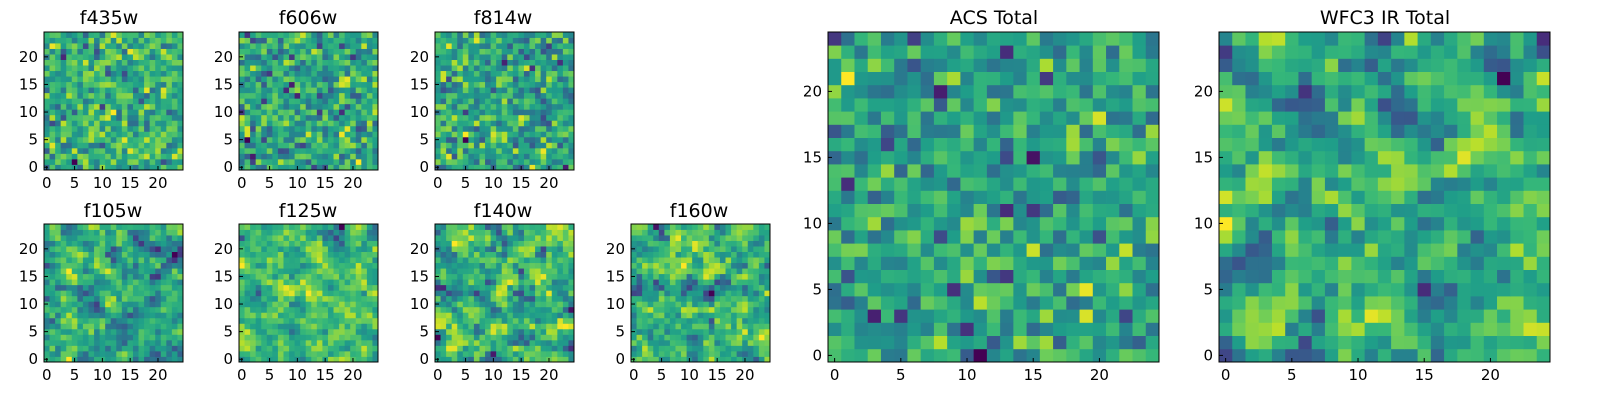 The image size is (1600, 400). I want to click on y-tick-label: 20, so click(28, 249).